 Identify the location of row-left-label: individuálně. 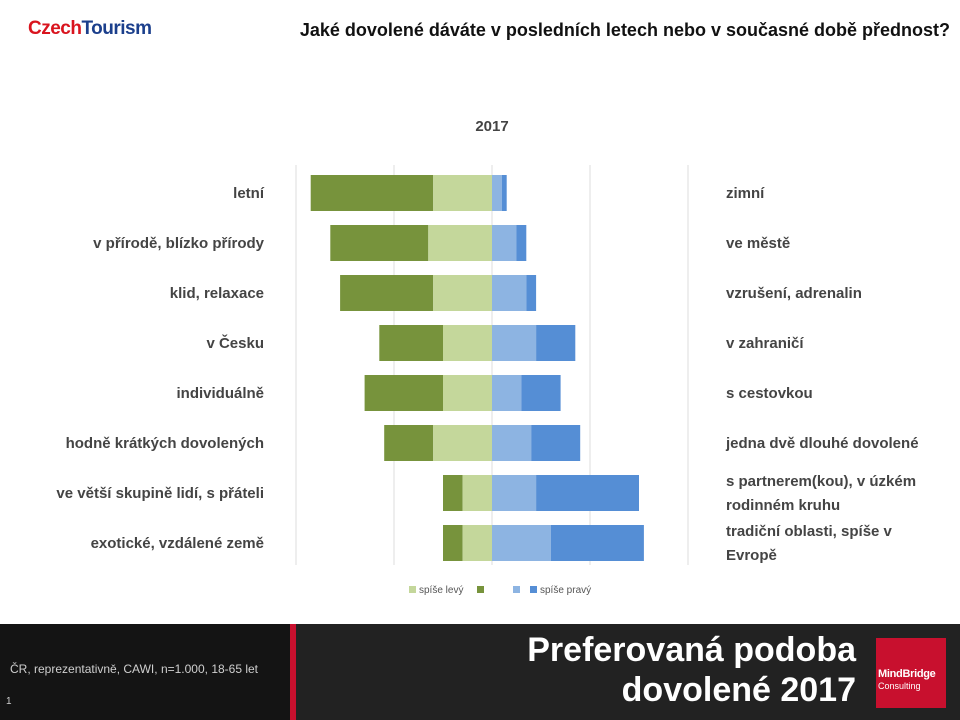
(220, 393).